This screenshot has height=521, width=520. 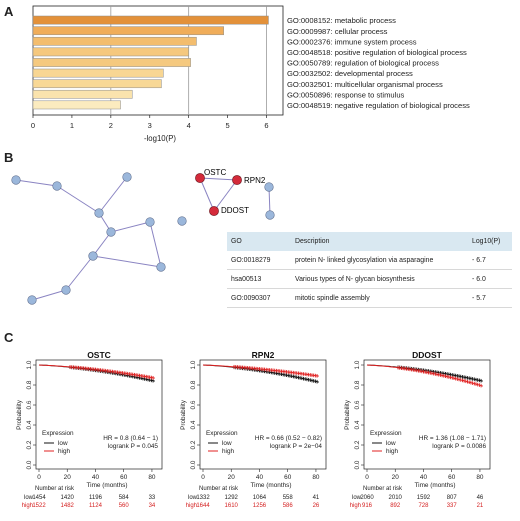 I want to click on risk-value-low: 1332, so click(x=203, y=498).